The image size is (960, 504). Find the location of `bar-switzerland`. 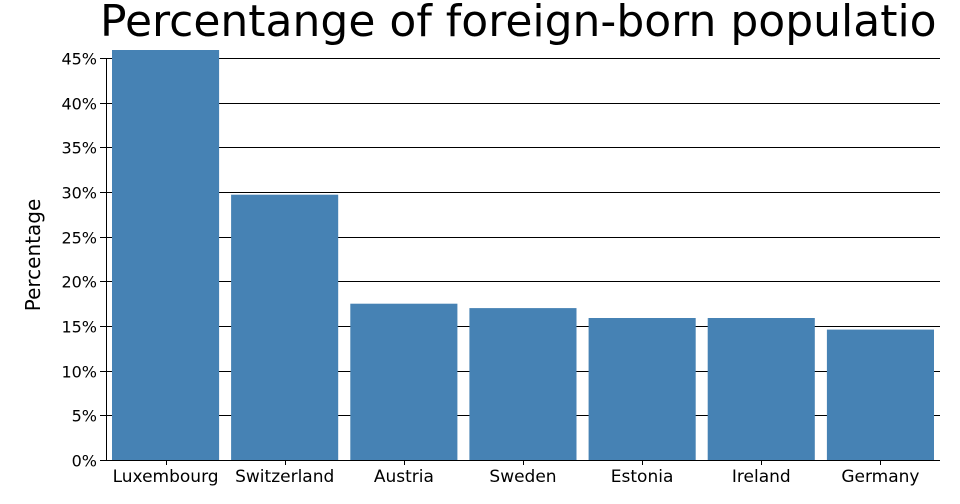

bar-switzerland is located at coordinates (285, 327).